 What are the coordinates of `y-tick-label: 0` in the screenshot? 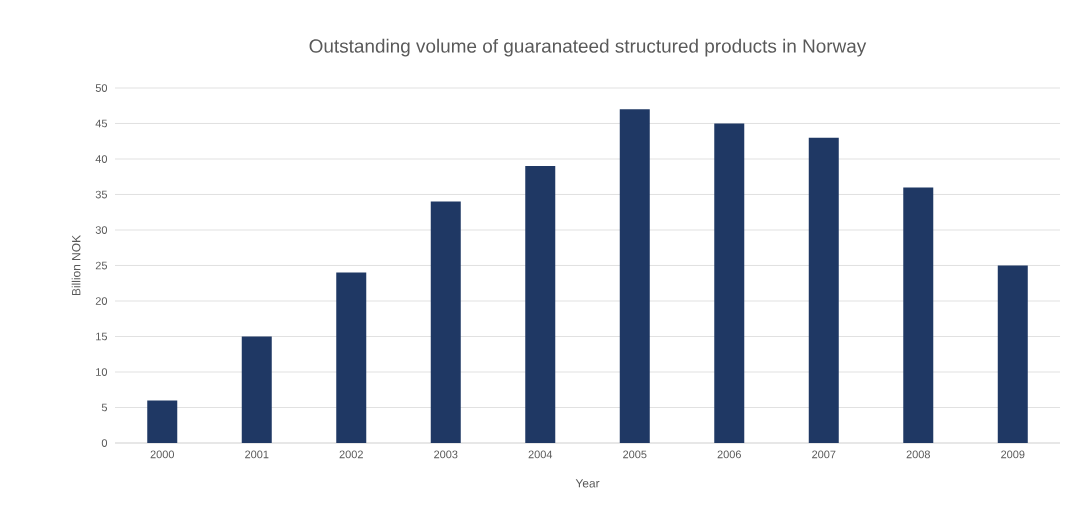 It's located at (104, 443).